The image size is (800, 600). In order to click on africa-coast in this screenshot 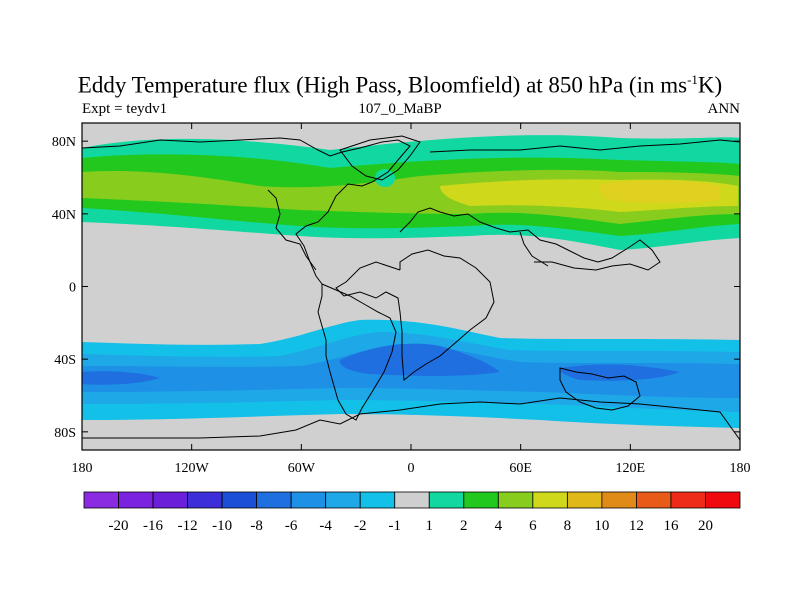, I will do `click(415, 315)`.